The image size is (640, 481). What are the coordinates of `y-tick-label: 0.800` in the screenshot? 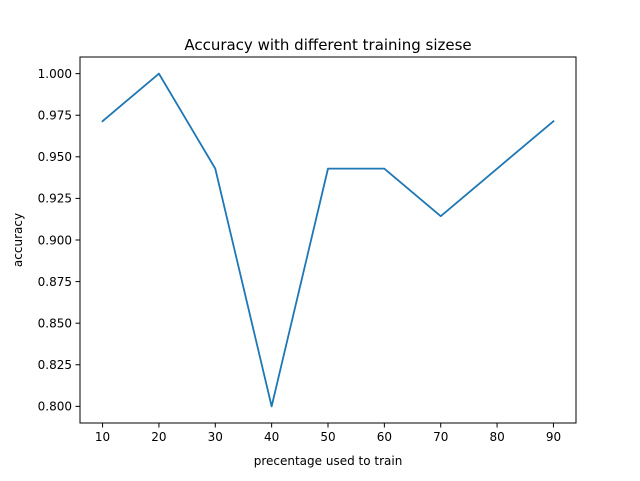 It's located at (55, 407).